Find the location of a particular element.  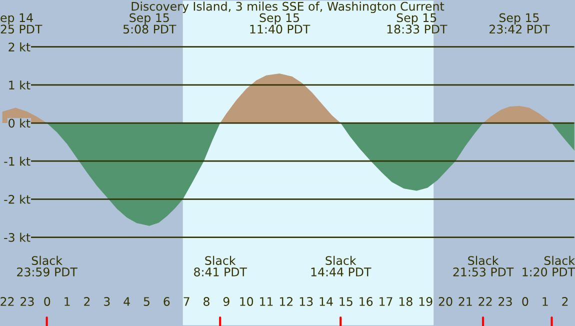

x-tick-label: 3 is located at coordinates (107, 301).